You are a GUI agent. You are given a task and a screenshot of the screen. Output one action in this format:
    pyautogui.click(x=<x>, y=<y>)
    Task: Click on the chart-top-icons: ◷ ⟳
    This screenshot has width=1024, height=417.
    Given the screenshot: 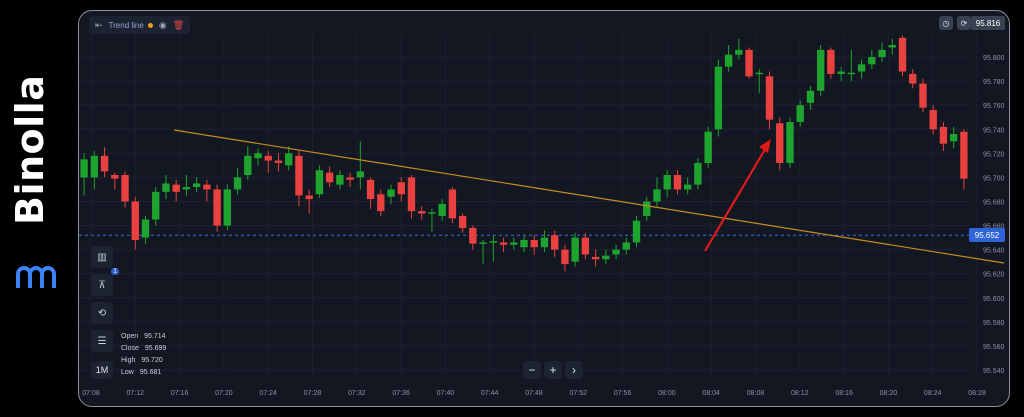 What is the action you would take?
    pyautogui.click(x=955, y=23)
    